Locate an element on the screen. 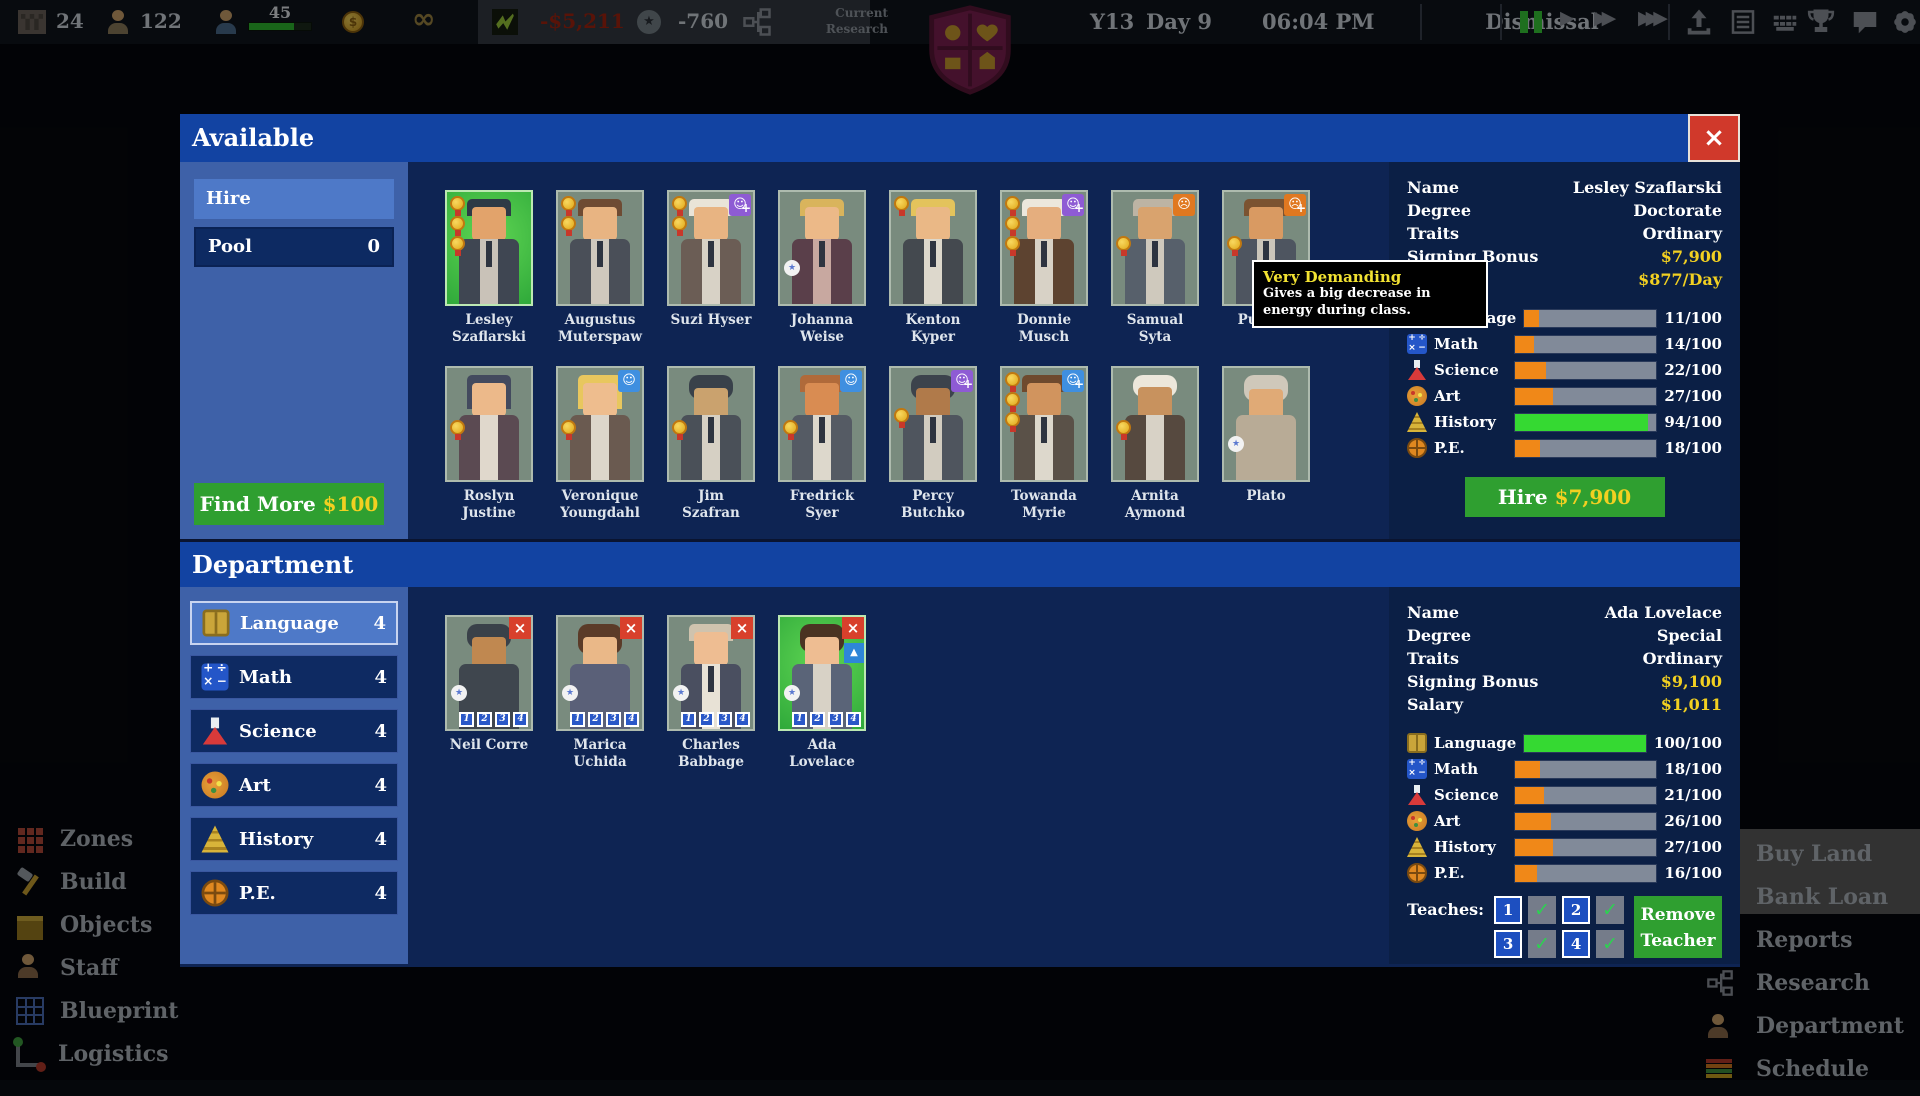  teacher-name: Suzi Hyser is located at coordinates (711, 332).